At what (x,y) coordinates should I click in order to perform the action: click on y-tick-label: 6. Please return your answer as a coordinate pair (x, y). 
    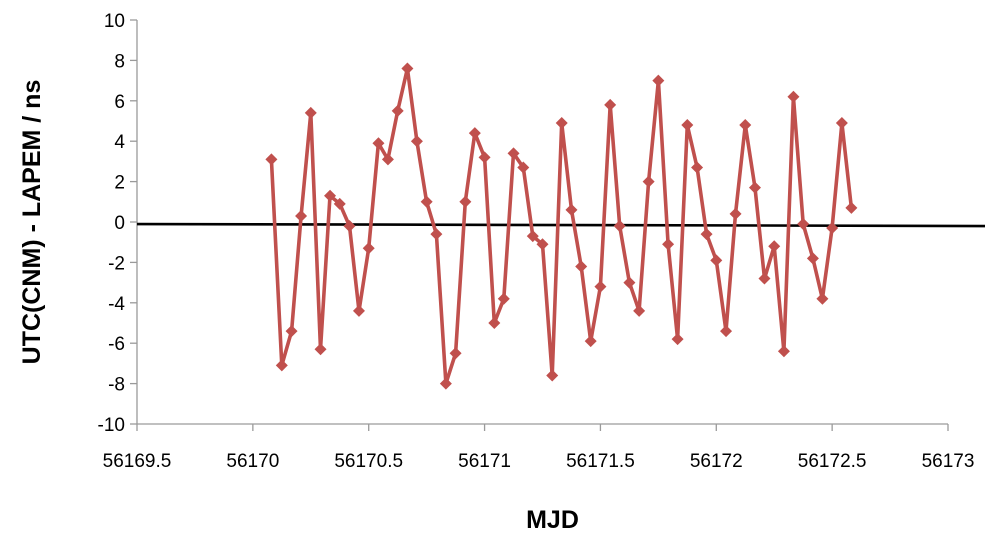
    Looking at the image, I should click on (119, 102).